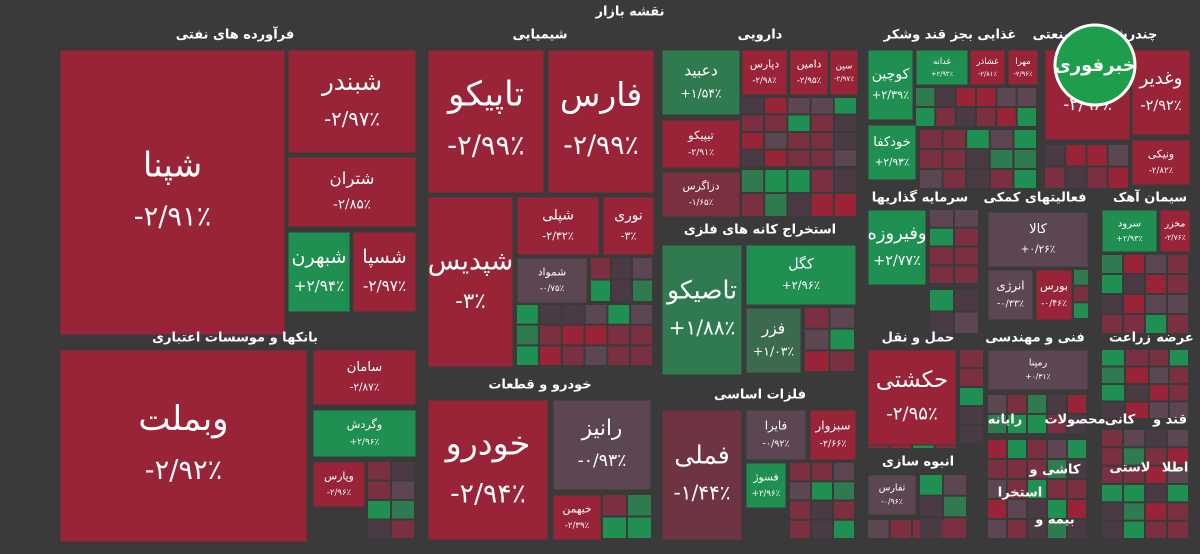  I want to click on stock-name: بورس, so click(1054, 287).